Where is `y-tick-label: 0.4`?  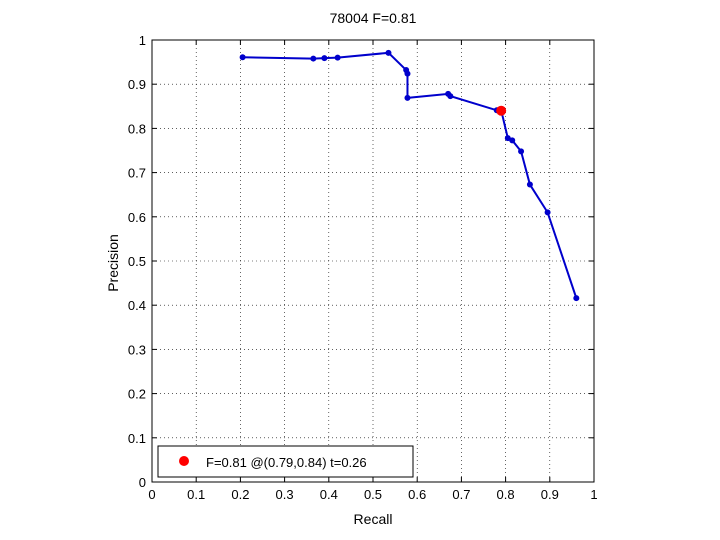 y-tick-label: 0.4 is located at coordinates (137, 305).